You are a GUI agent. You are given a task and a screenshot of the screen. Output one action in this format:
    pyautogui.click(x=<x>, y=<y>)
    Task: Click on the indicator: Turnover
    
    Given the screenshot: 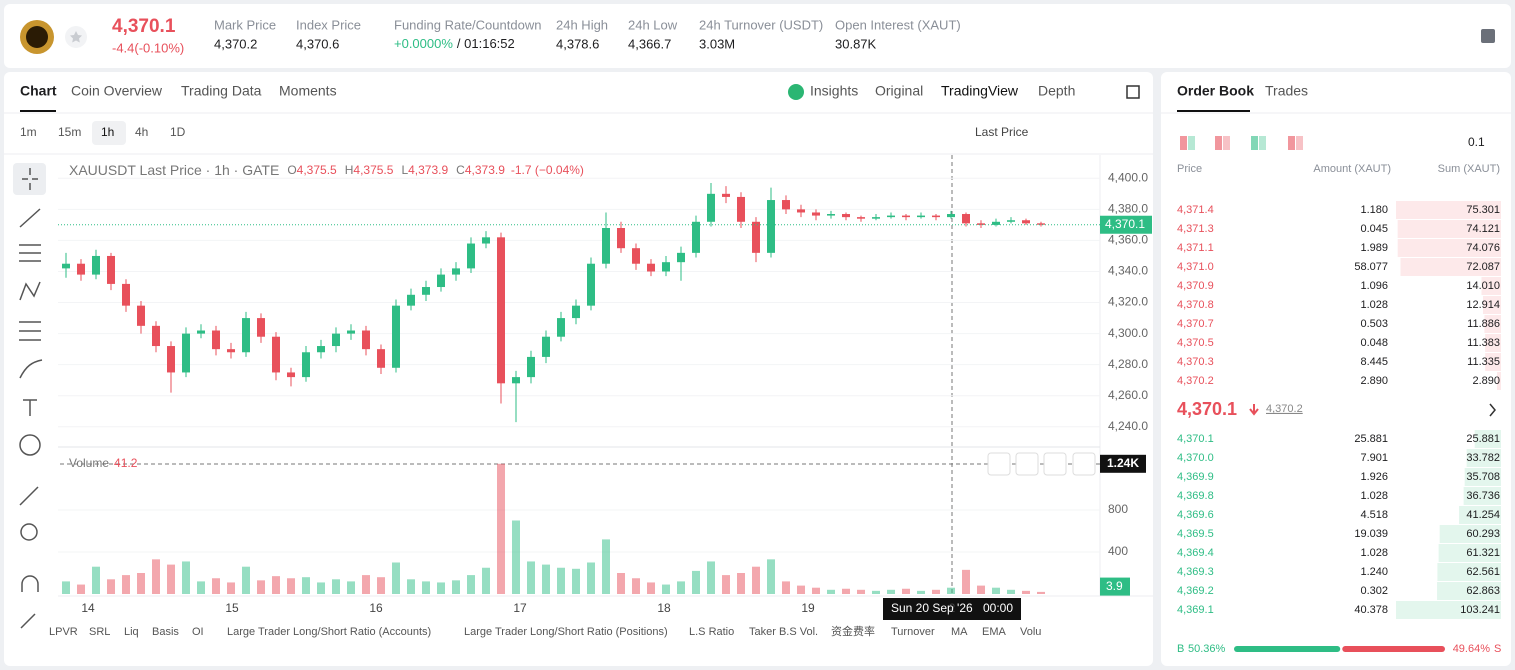 What is the action you would take?
    pyautogui.click(x=913, y=632)
    